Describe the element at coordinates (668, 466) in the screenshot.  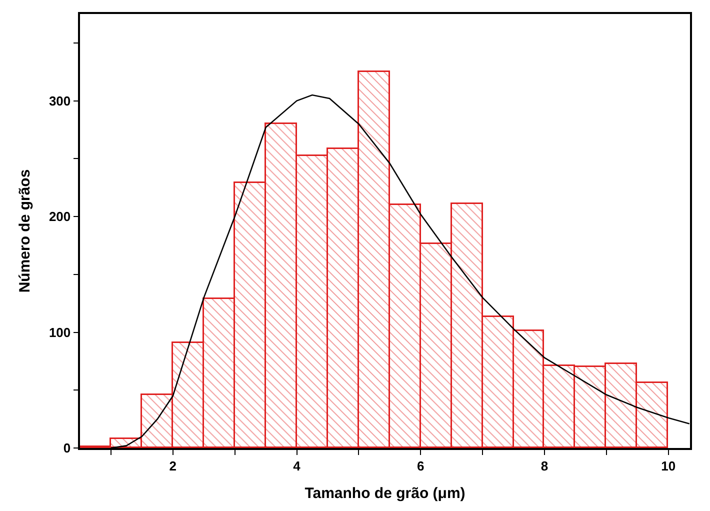
I see `x-tick-label: 10` at that location.